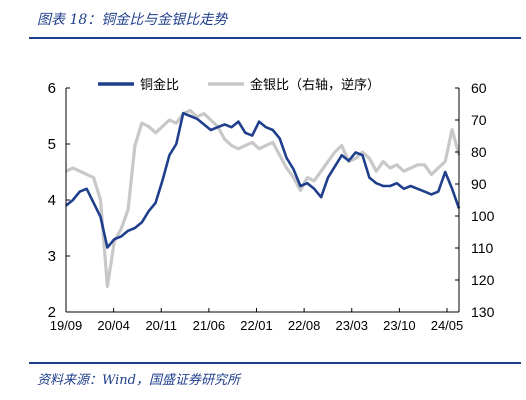 The width and height of the screenshot is (526, 400). Describe the element at coordinates (52, 256) in the screenshot. I see `left-tick-label: 3` at that location.